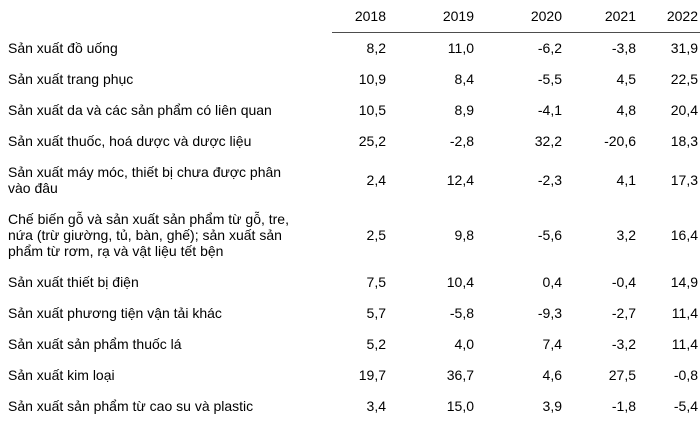  Describe the element at coordinates (623, 344) in the screenshot. I see `value-cell: -3,2` at that location.